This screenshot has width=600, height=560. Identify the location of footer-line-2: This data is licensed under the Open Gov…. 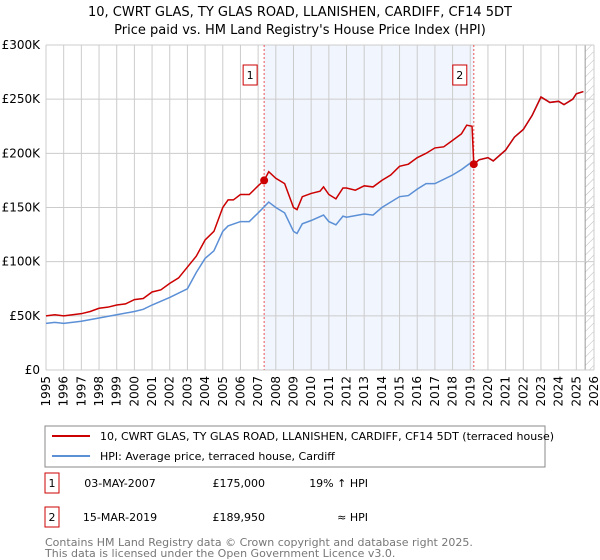
(219, 553).